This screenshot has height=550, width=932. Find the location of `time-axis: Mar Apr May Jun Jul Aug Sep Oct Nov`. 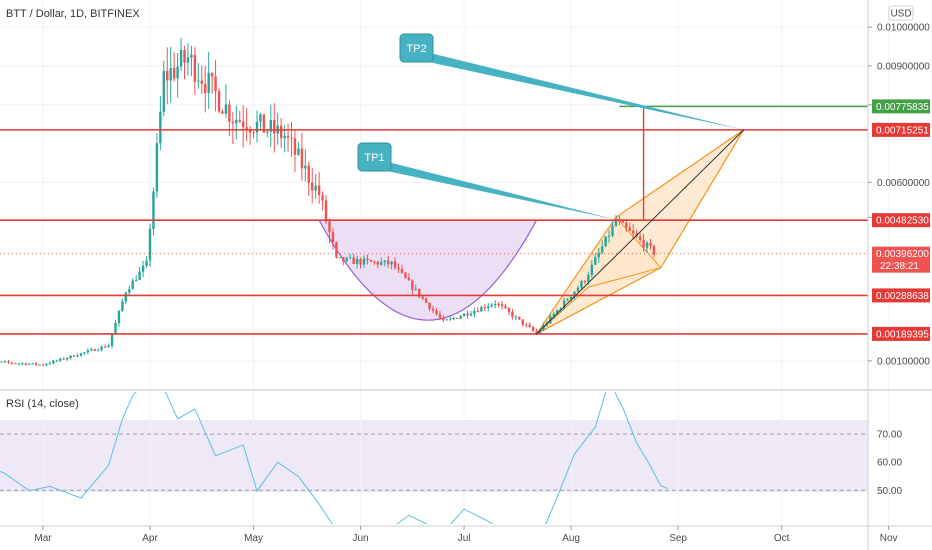

time-axis: Mar Apr May Jun Jul Aug Sep Oct Nov is located at coordinates (466, 535).